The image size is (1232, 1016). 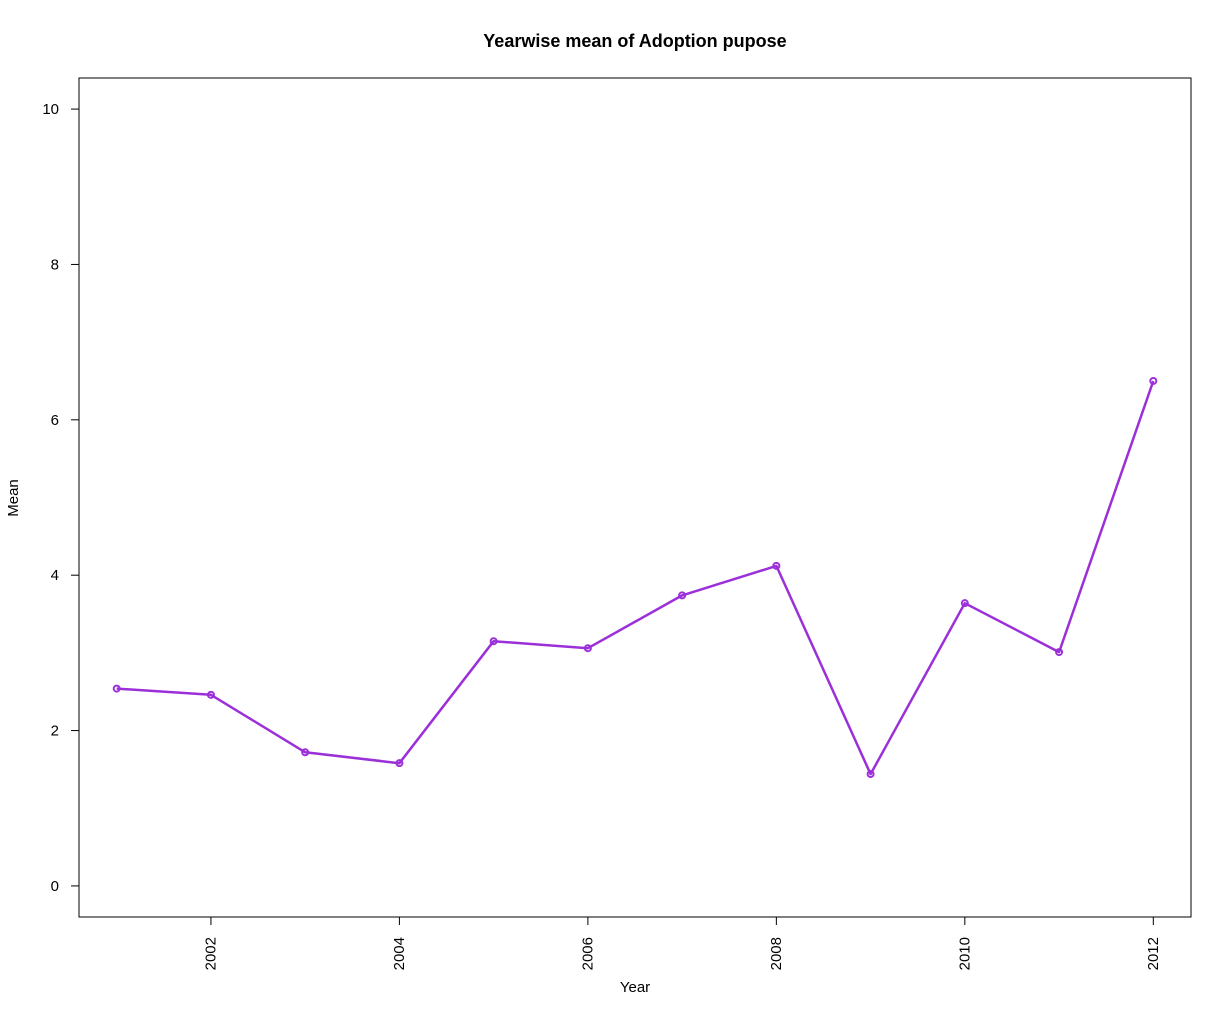 What do you see at coordinates (682, 943) in the screenshot?
I see `x-axis: 2002 2004 2006 2008 2010 2012` at bounding box center [682, 943].